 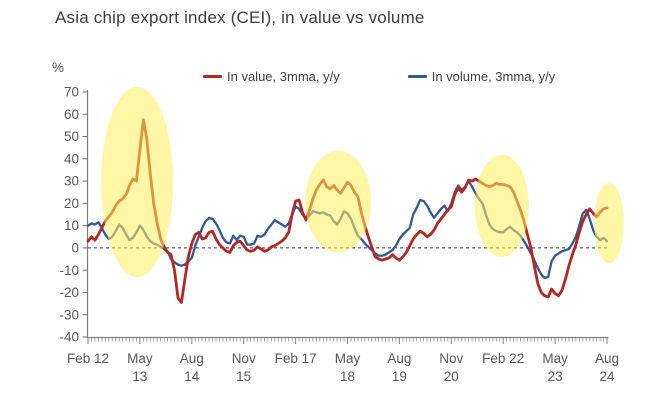 What do you see at coordinates (348, 367) in the screenshot?
I see `x-tick-label: May 18` at bounding box center [348, 367].